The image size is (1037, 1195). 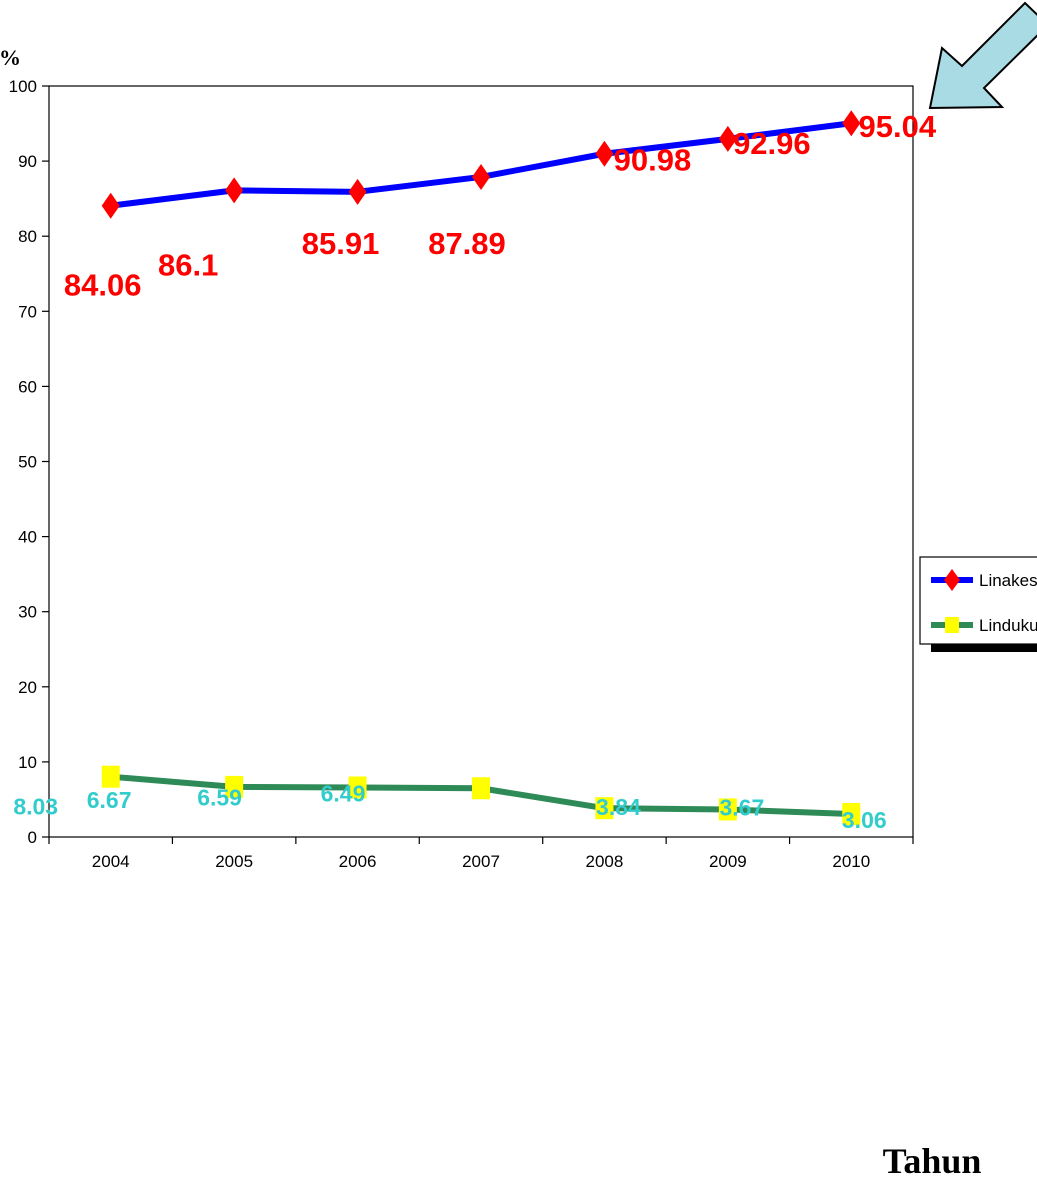 I want to click on y-tick-label: 70, so click(x=27, y=311).